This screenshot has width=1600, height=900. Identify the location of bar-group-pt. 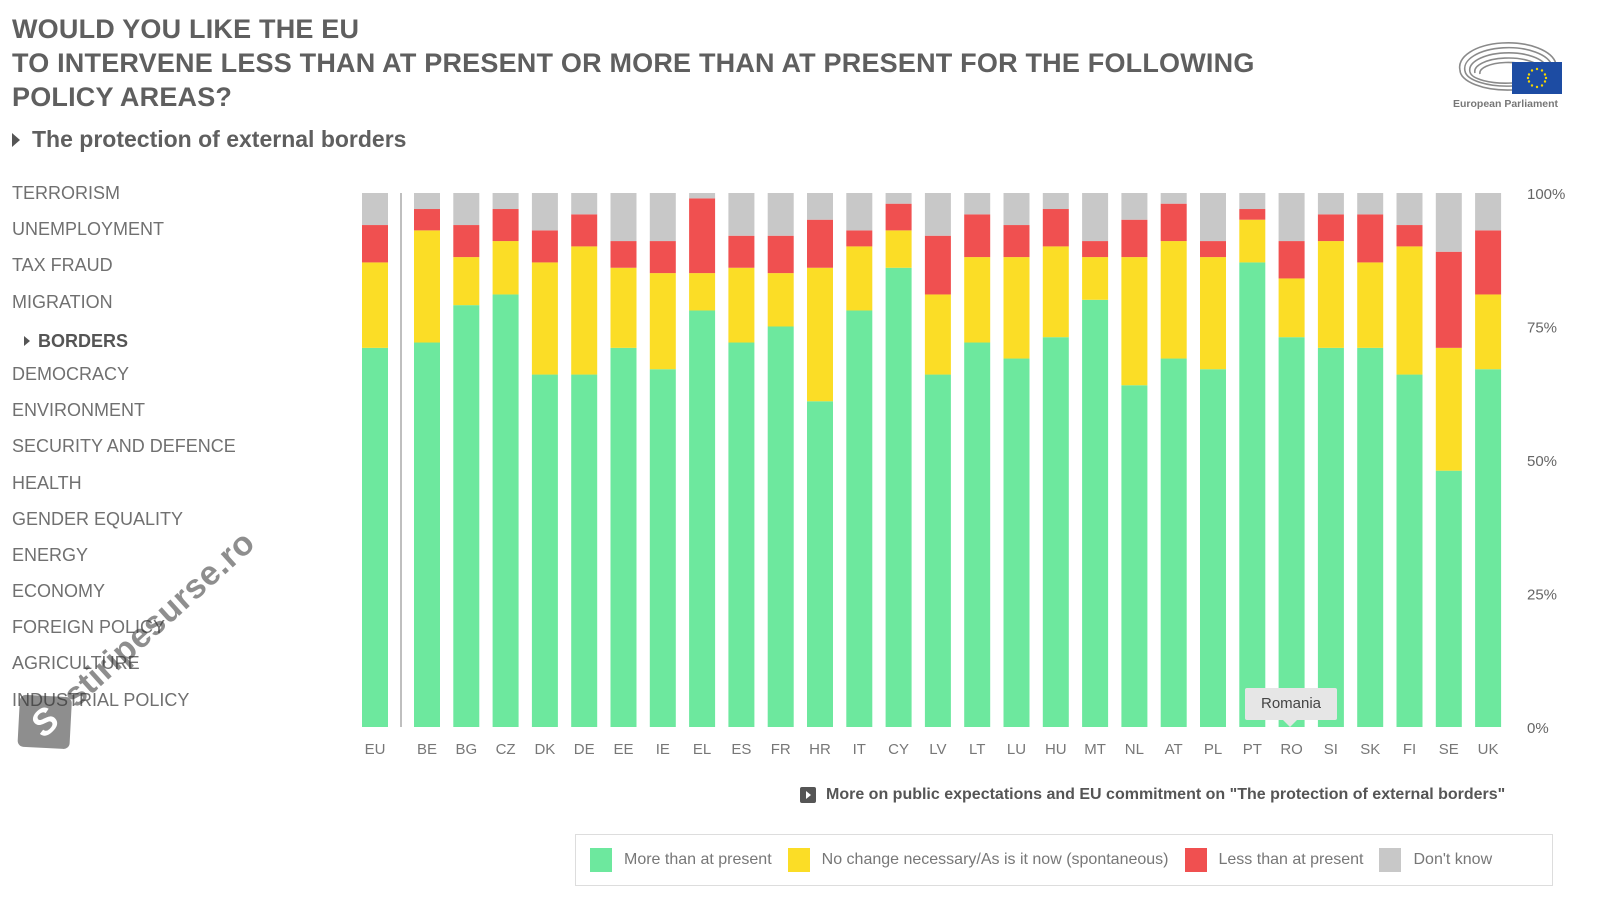
(1252, 460).